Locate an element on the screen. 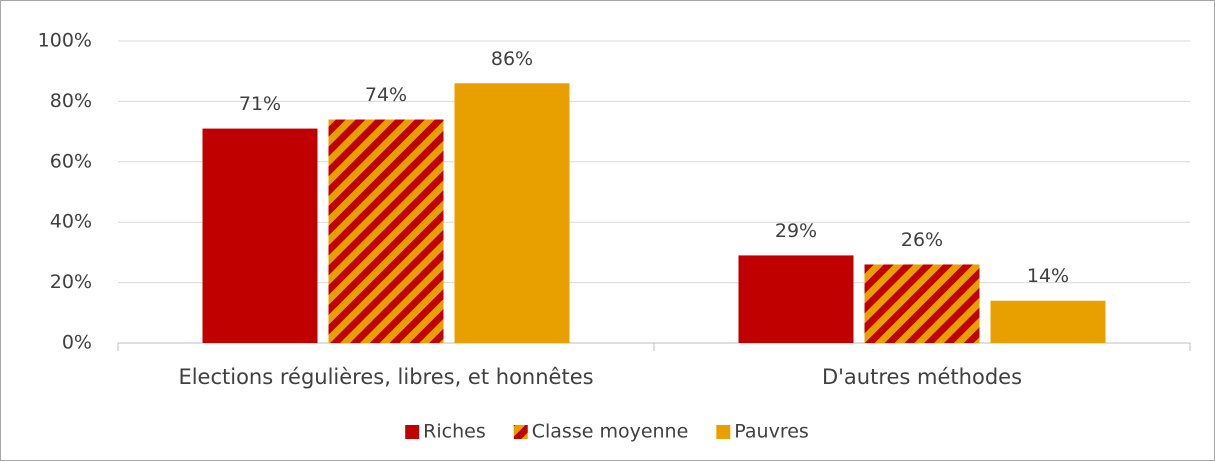 The height and width of the screenshot is (461, 1215). y-tick-label: 40% is located at coordinates (71, 222).